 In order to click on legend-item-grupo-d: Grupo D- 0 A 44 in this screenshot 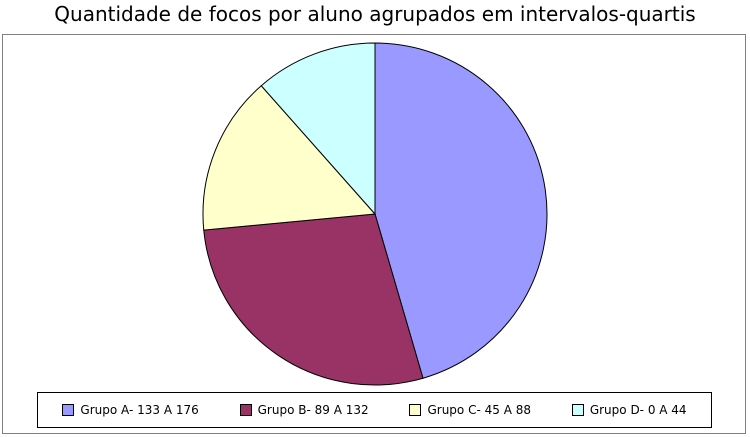, I will do `click(629, 410)`.